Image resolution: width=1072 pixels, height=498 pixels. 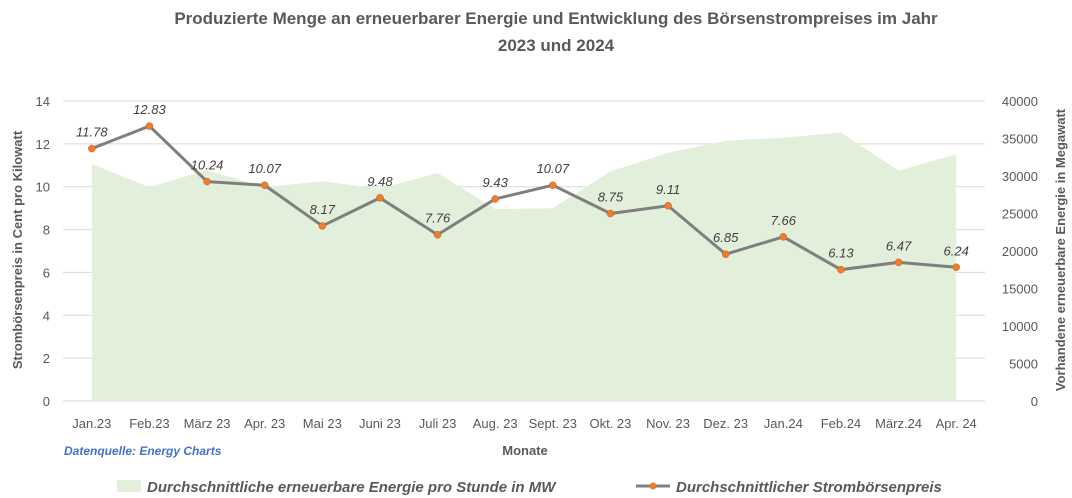 I want to click on data-label: 8.17, so click(x=323, y=209).